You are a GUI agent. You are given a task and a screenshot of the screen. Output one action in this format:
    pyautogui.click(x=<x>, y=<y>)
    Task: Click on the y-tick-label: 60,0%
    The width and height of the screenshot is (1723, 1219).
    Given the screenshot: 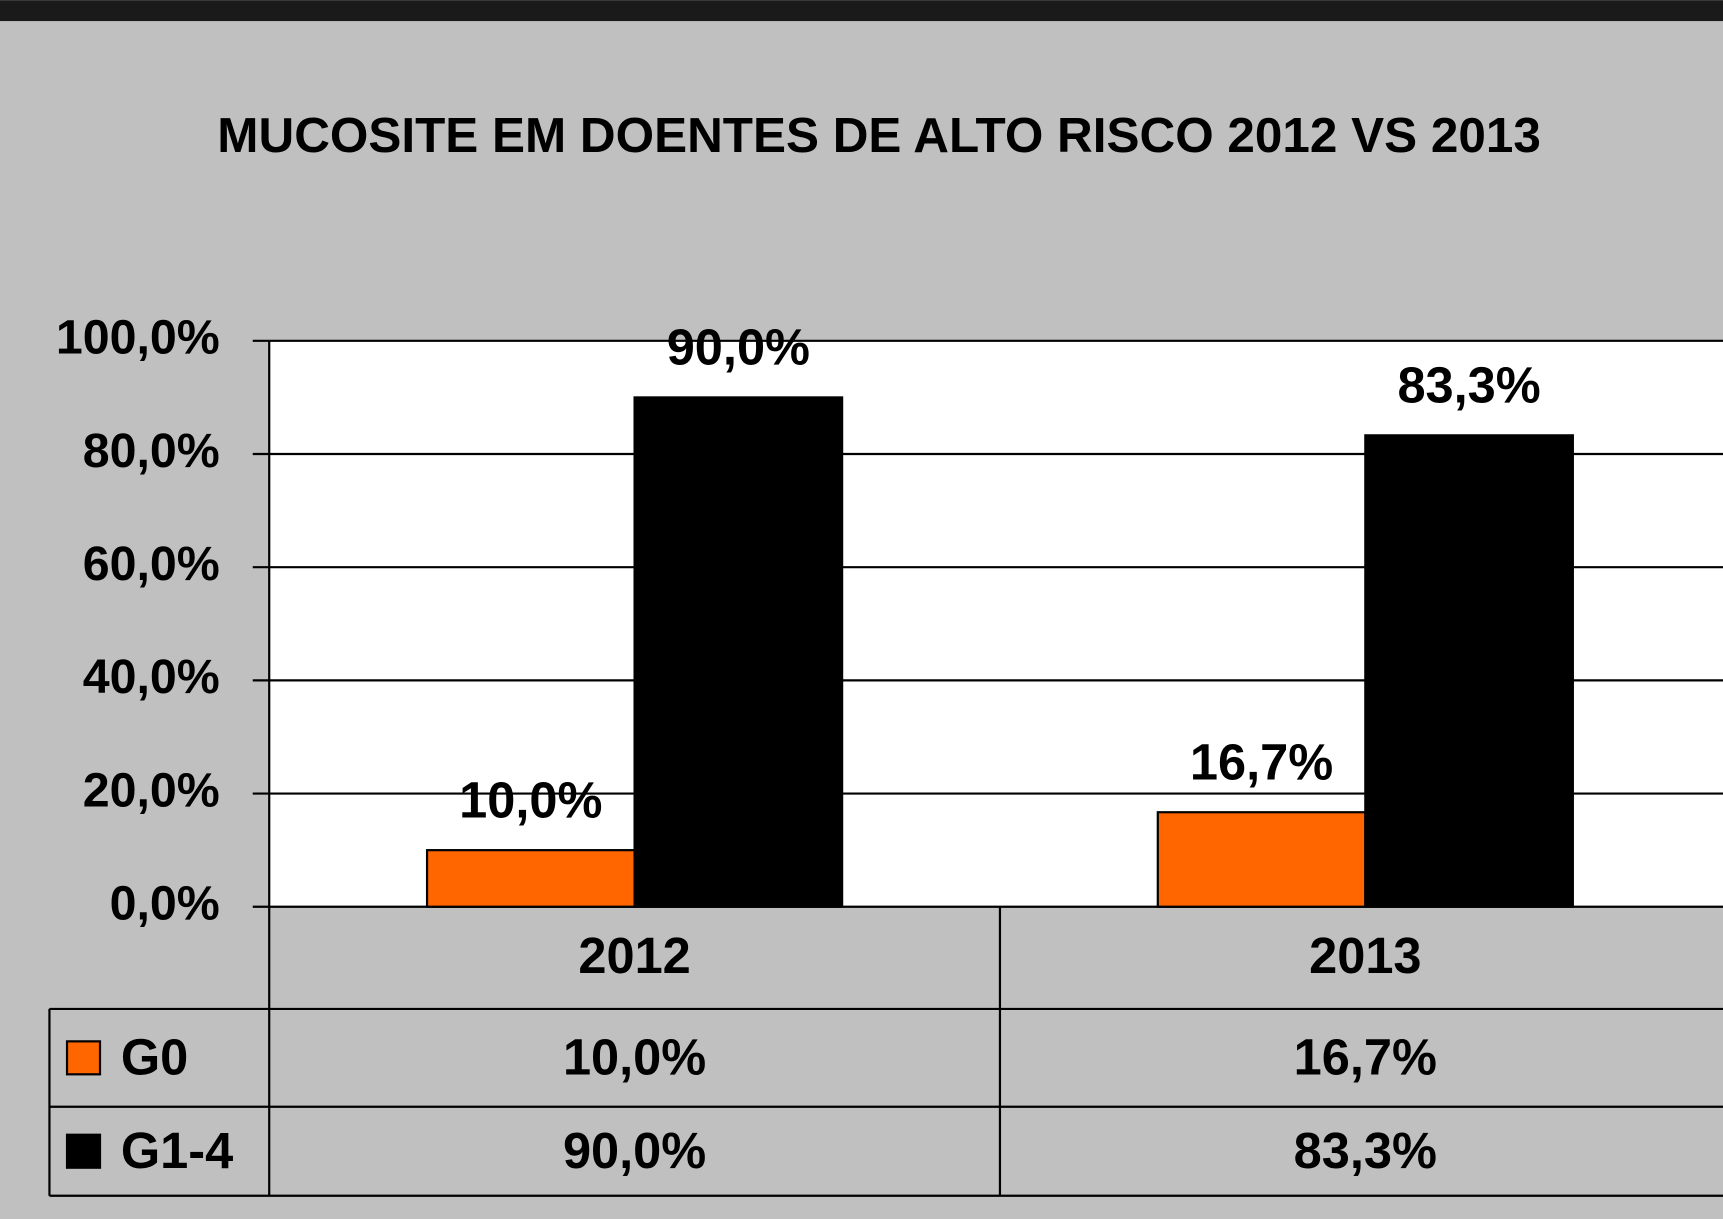 What is the action you would take?
    pyautogui.click(x=151, y=564)
    